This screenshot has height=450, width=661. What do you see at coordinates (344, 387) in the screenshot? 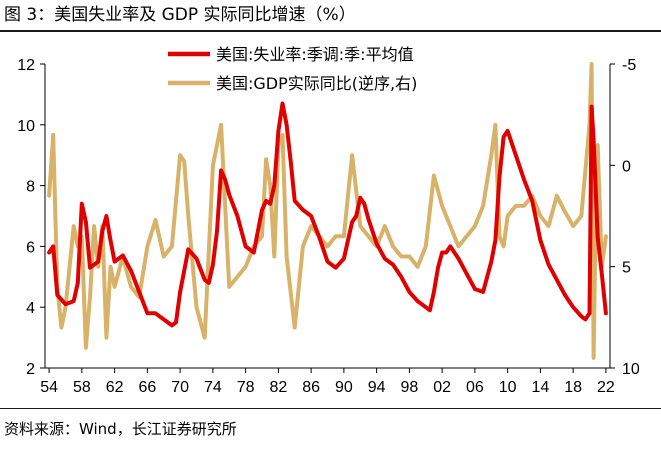
I see `x-tick-label: 90` at bounding box center [344, 387].